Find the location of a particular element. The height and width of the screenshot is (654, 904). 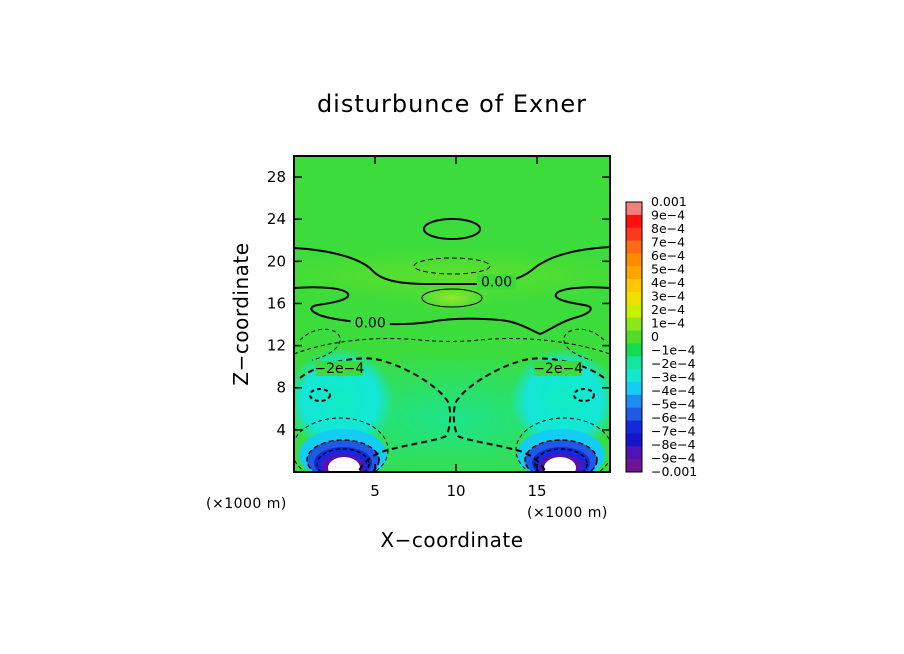

y-tick-label: 24 is located at coordinates (276, 219).